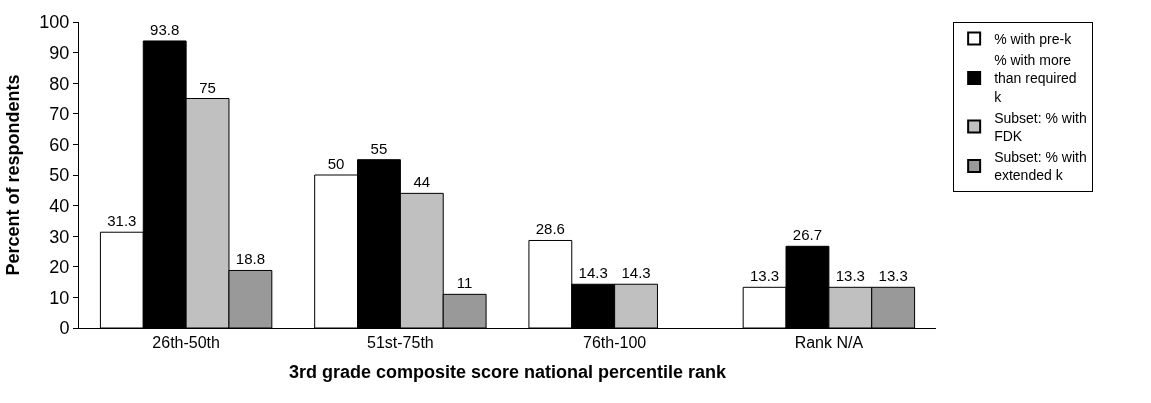  I want to click on y-tick-label: 90, so click(59, 52).